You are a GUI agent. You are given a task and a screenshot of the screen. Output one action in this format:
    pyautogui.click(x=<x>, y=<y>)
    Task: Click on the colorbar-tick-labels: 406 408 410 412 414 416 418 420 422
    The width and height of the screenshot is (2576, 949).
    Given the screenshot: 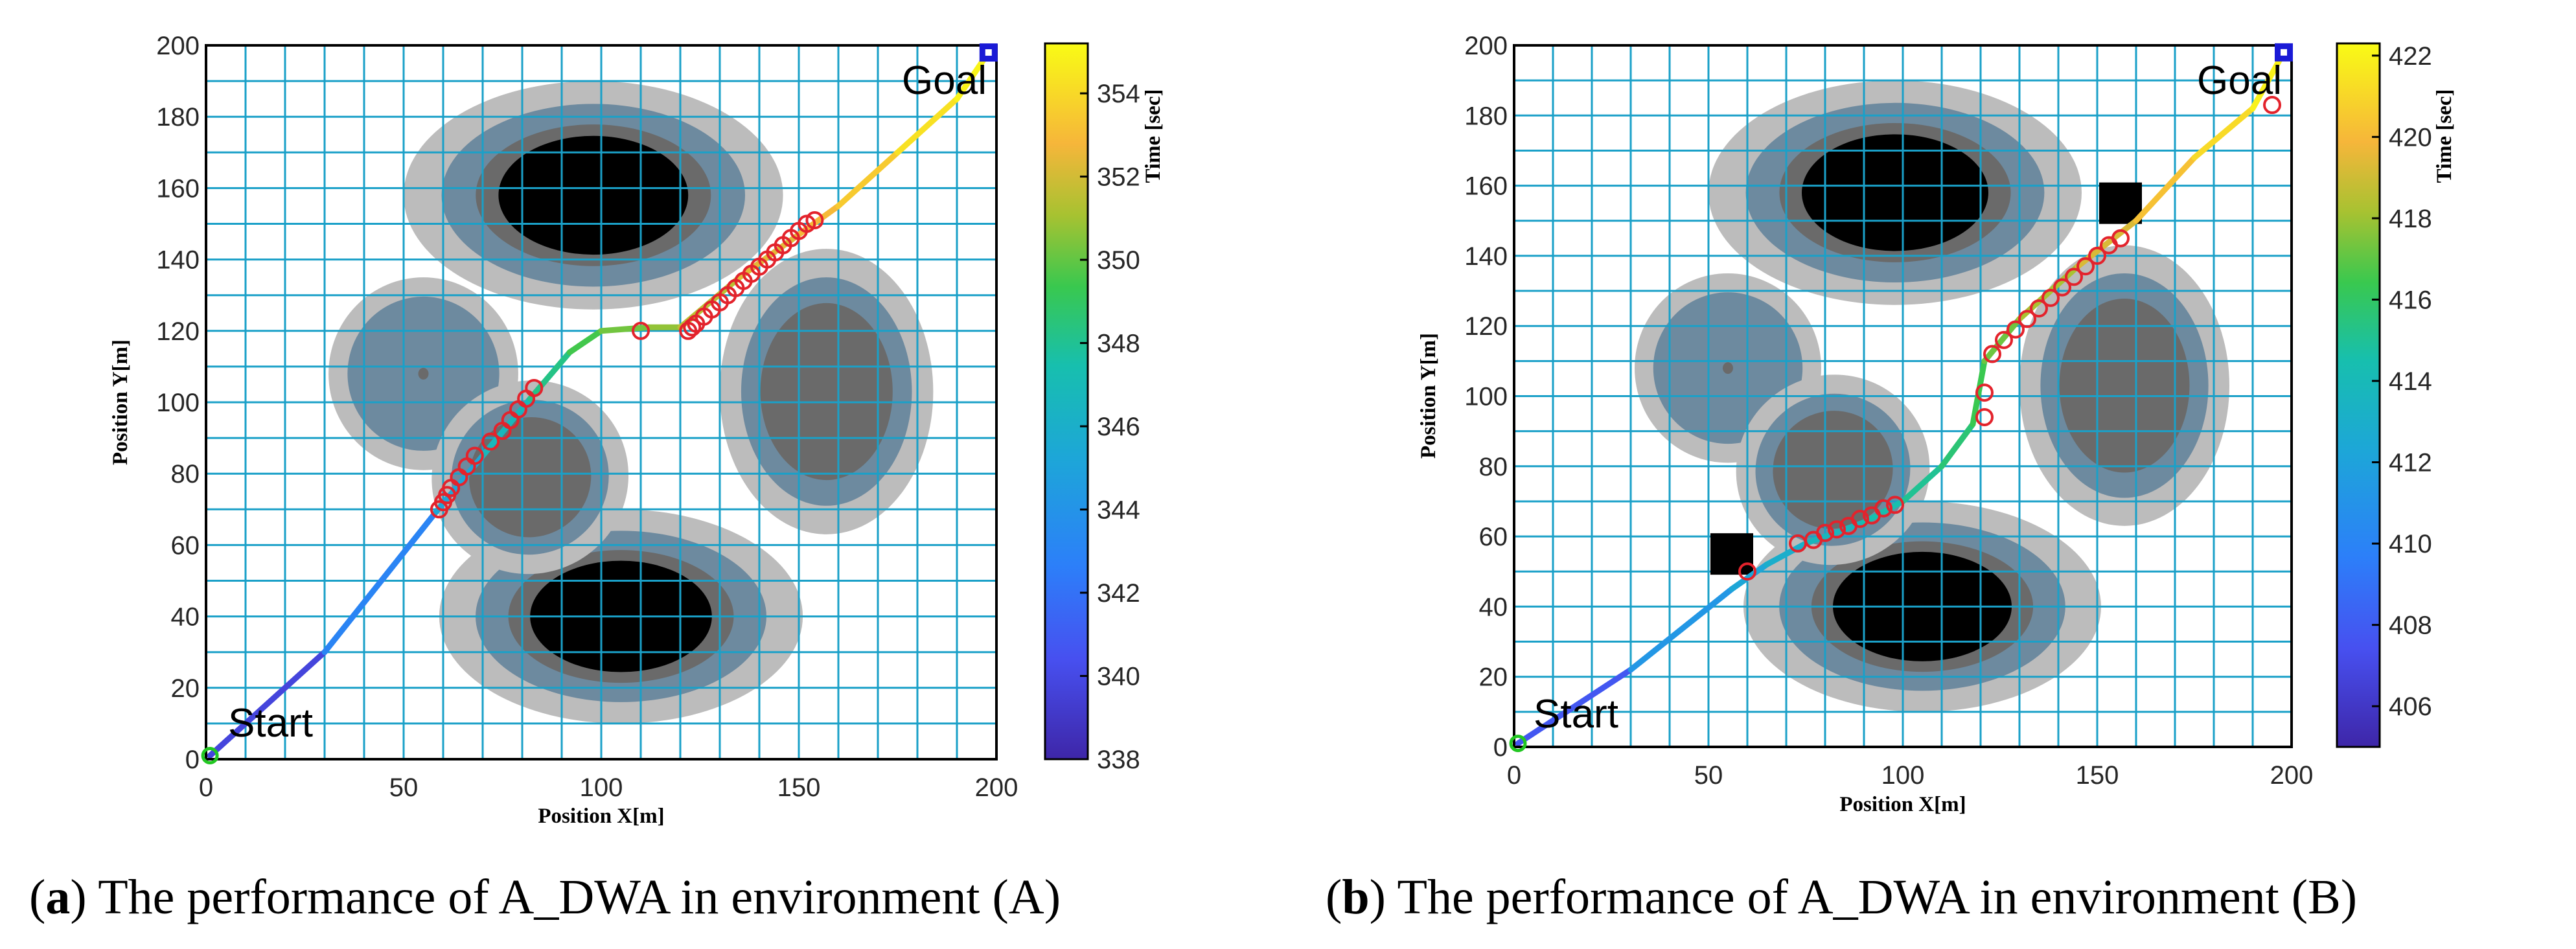 What is the action you would take?
    pyautogui.click(x=2402, y=382)
    